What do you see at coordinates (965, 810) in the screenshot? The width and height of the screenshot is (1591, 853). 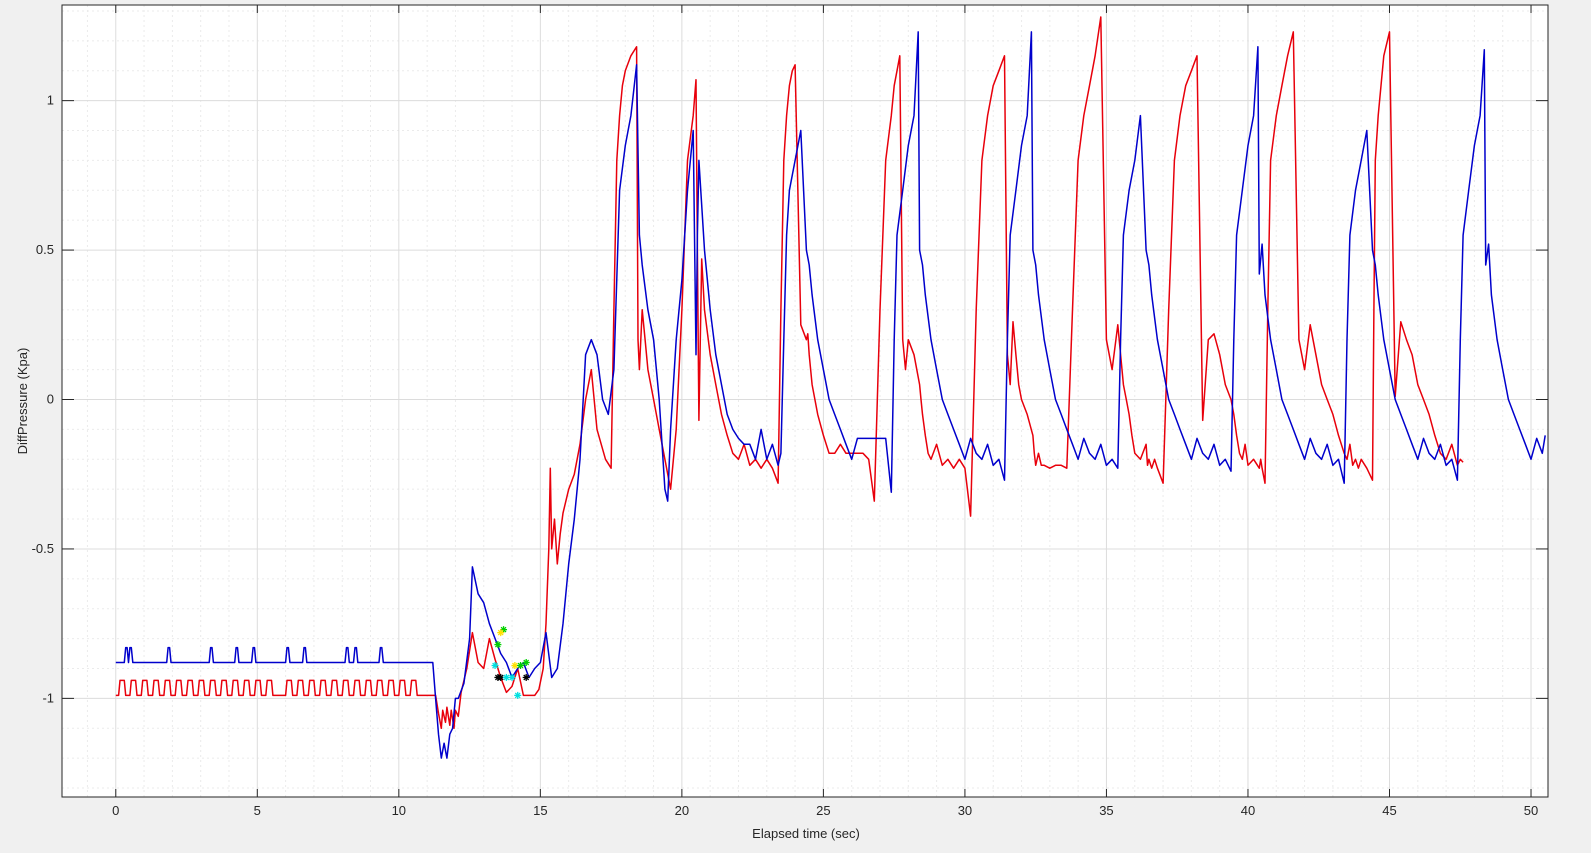 I see `x-tick-label: 30` at bounding box center [965, 810].